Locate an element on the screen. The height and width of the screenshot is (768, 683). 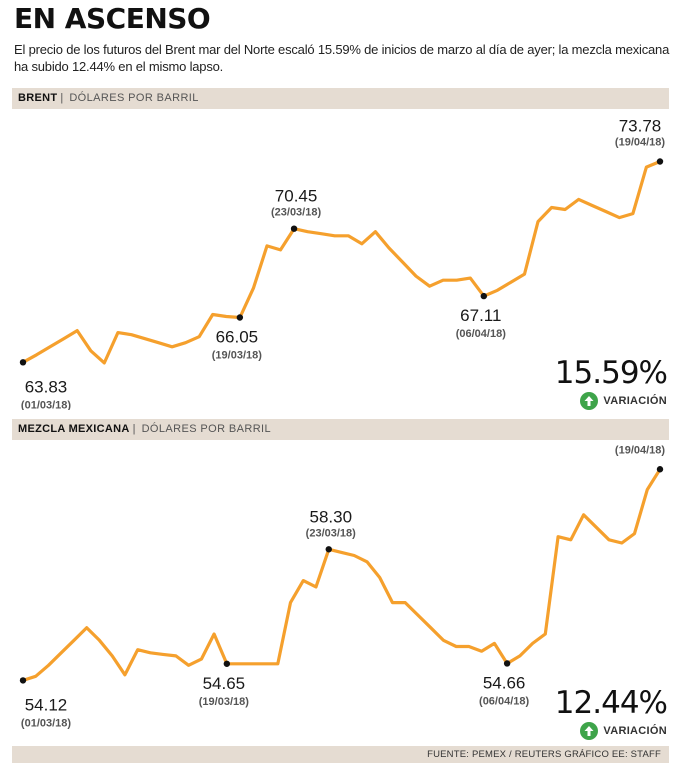
data-label-value: 54.12 is located at coordinates (46, 704).